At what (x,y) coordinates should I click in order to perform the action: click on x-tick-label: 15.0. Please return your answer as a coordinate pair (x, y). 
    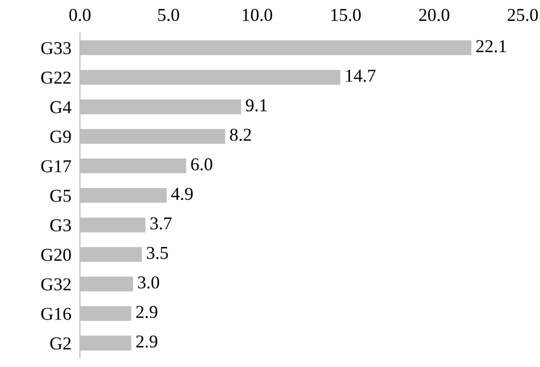
    Looking at the image, I should click on (346, 15).